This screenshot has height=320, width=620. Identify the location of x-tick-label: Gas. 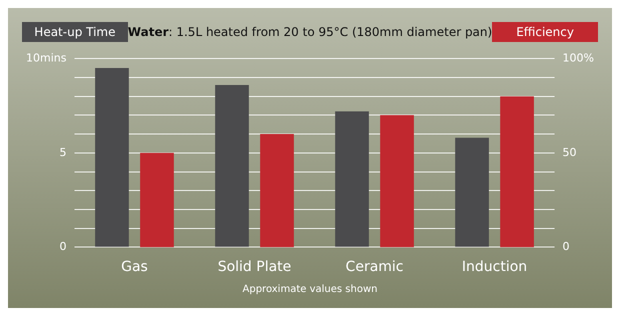
(134, 267).